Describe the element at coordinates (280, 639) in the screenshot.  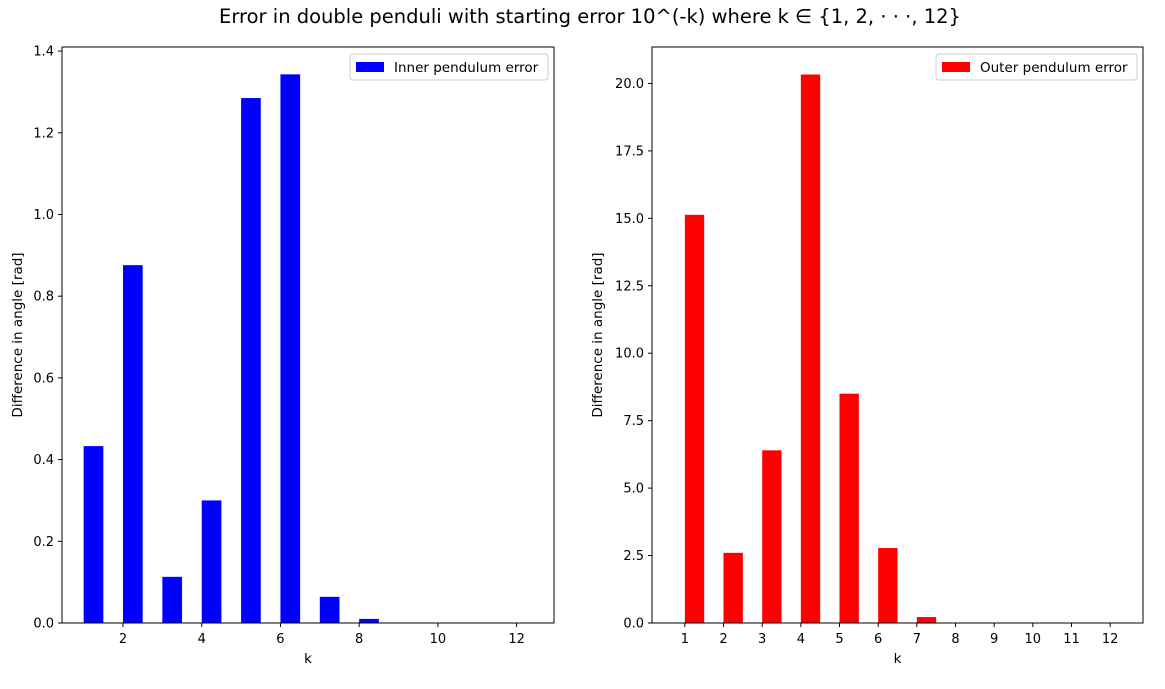
I see `inner-xtick-label: 6` at that location.